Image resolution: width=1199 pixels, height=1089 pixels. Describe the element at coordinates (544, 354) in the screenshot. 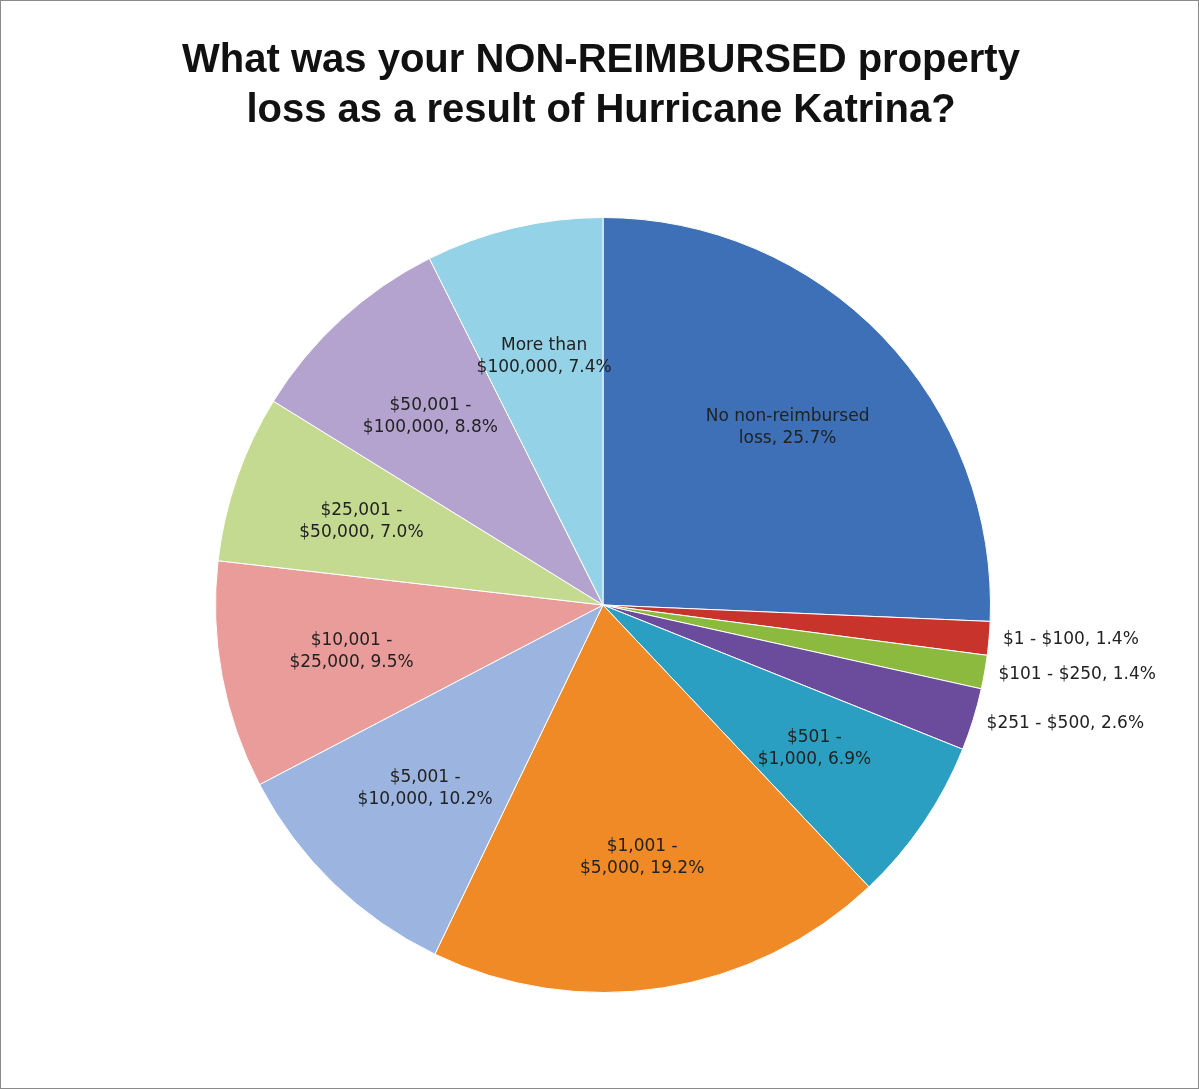

I see `slice-label: More than $100,000, 7.4%` at that location.